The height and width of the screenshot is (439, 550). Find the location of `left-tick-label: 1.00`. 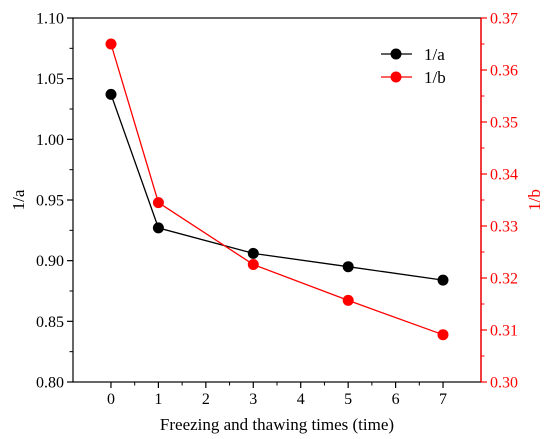

left-tick-label: 1.00 is located at coordinates (50, 140).